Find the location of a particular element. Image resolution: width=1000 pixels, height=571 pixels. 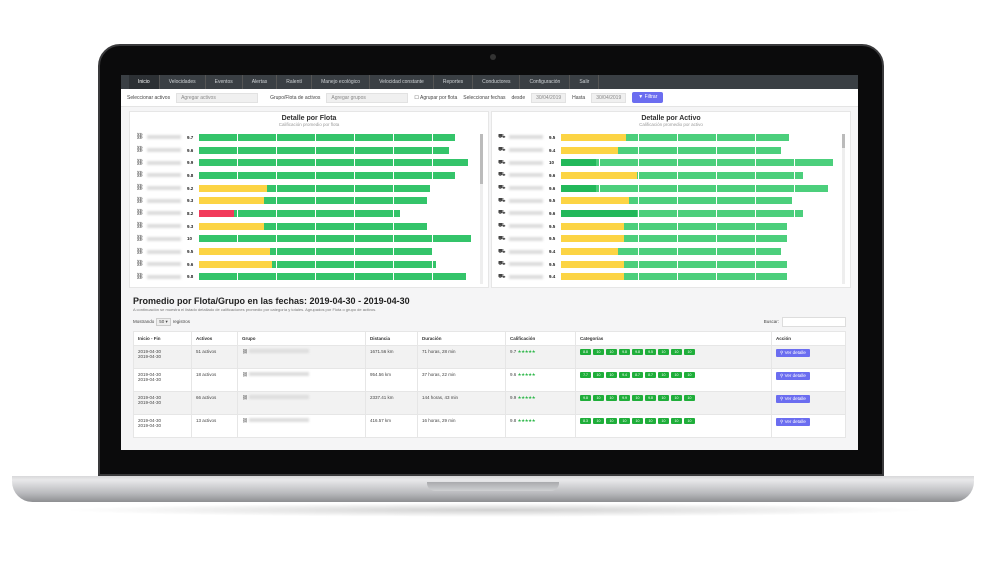

category-badge: 9.9 is located at coordinates (624, 398).